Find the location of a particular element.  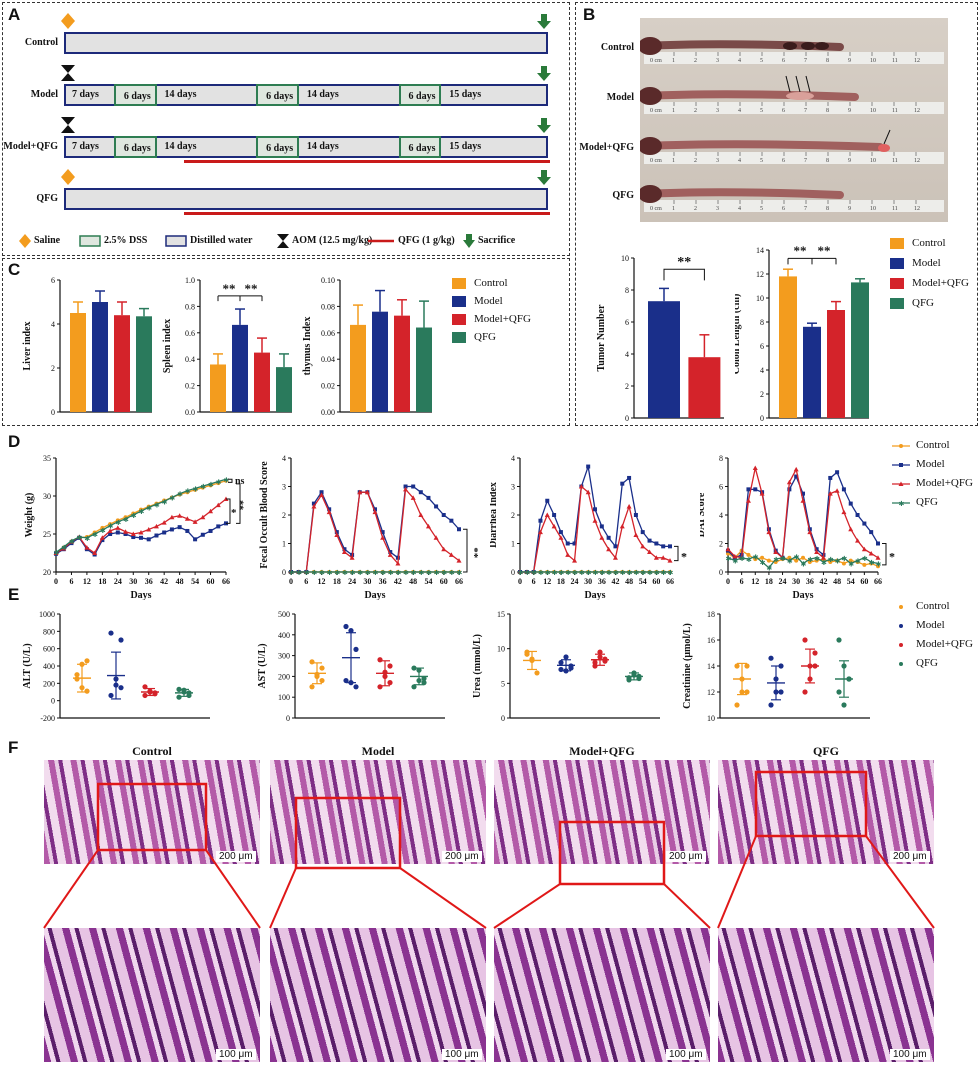

x-tick-label: 24 is located at coordinates (118, 581).